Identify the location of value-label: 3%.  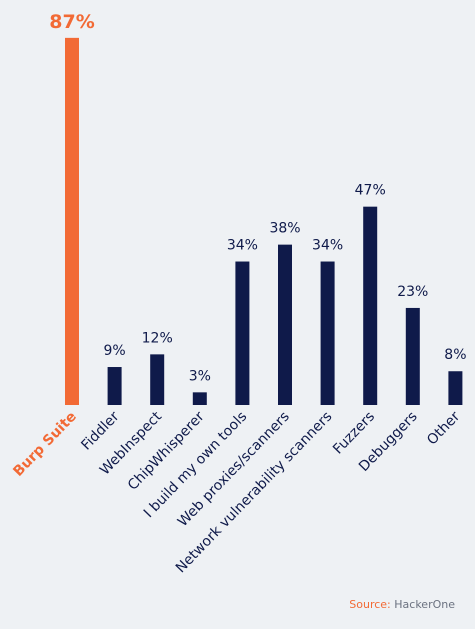
(200, 376).